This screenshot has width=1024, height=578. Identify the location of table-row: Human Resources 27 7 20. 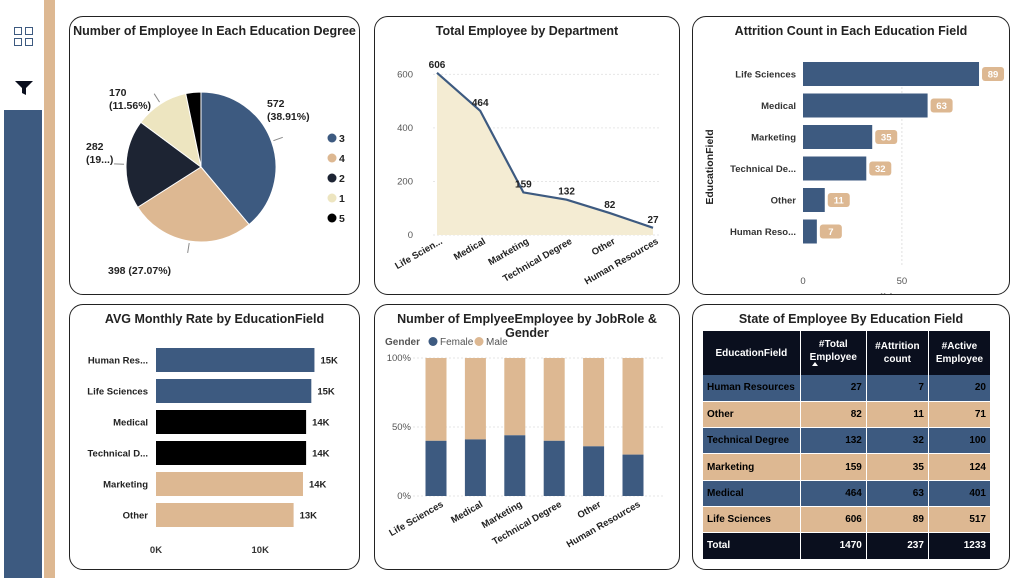
(847, 388).